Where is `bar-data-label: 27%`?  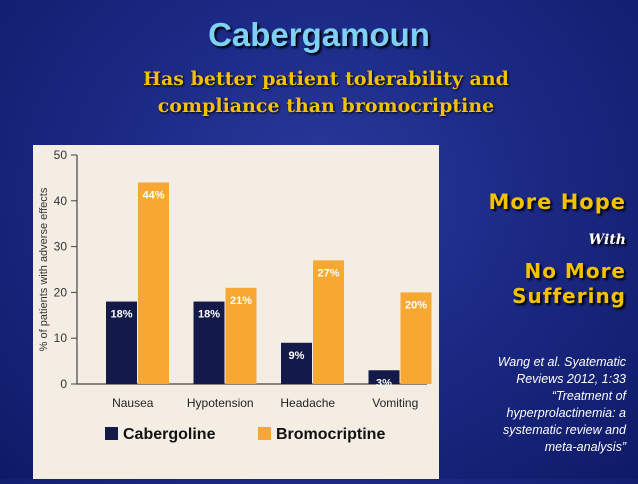 bar-data-label: 27% is located at coordinates (328, 273).